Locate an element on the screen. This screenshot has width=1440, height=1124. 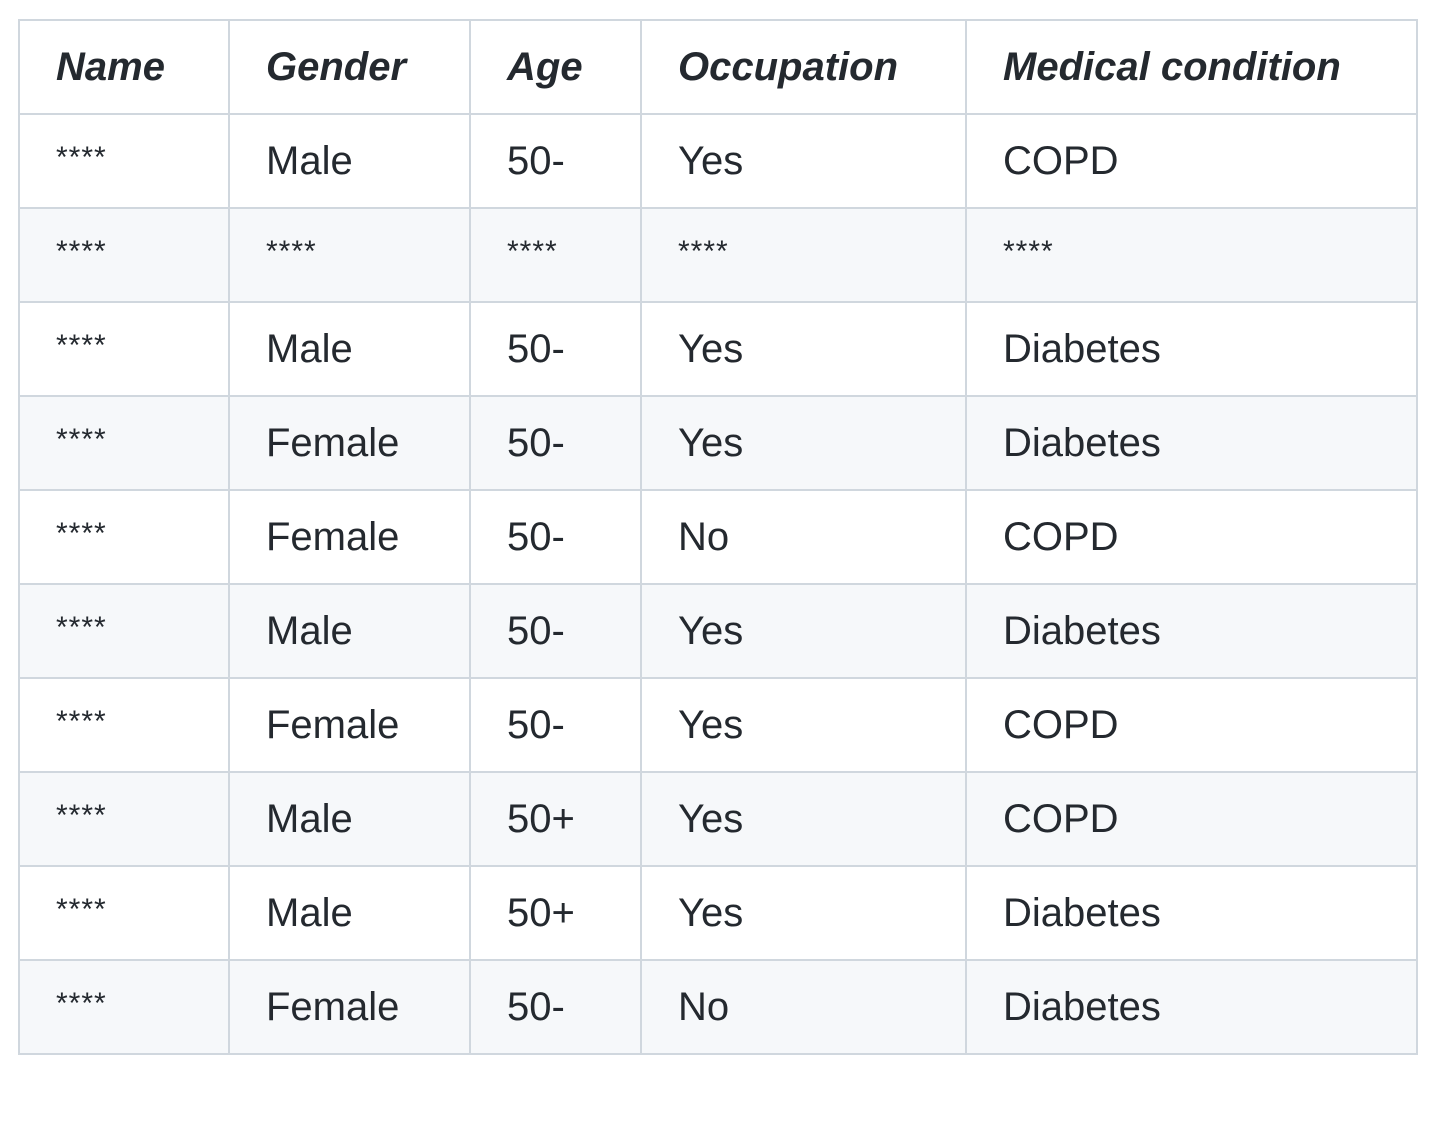
column-header-occupation: Occupation is located at coordinates (803, 67).